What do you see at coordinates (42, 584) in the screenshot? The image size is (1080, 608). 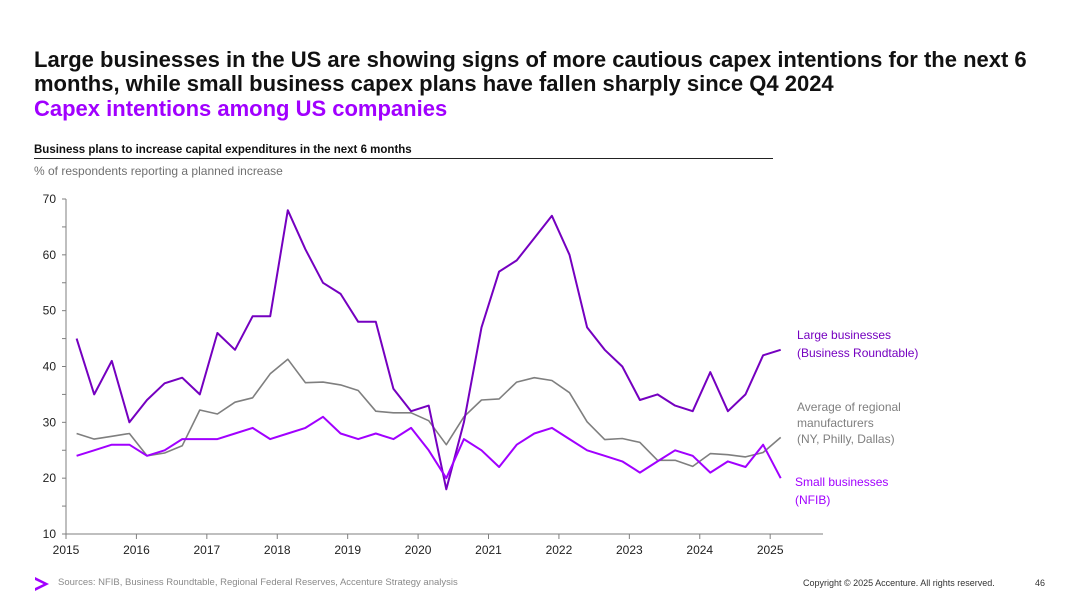 I see `accenture-chevron-icon` at bounding box center [42, 584].